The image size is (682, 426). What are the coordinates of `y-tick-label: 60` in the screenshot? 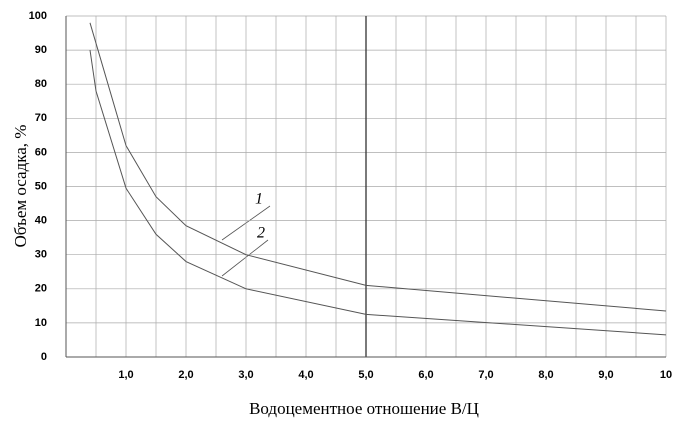 It's located at (41, 152).